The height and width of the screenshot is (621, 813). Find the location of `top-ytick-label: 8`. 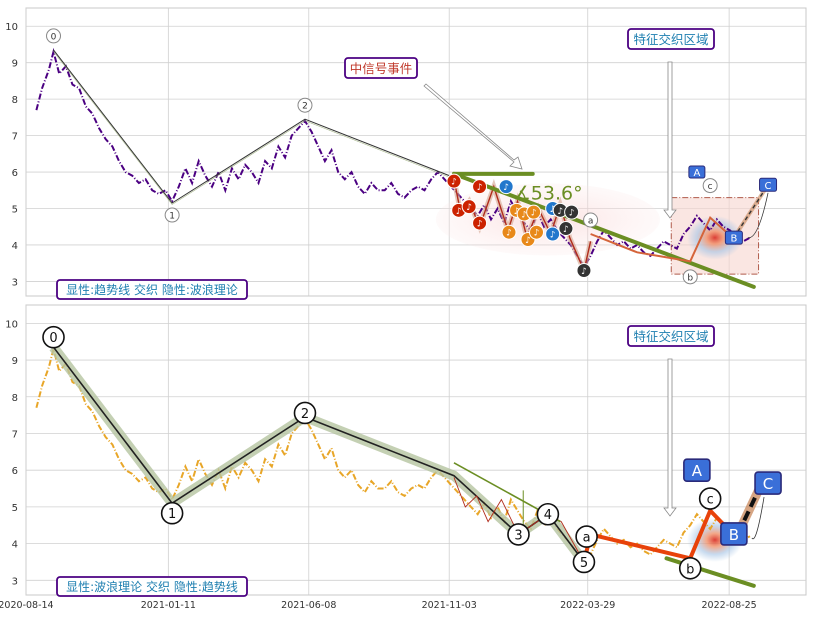

top-ytick-label: 8 is located at coordinates (15, 100).